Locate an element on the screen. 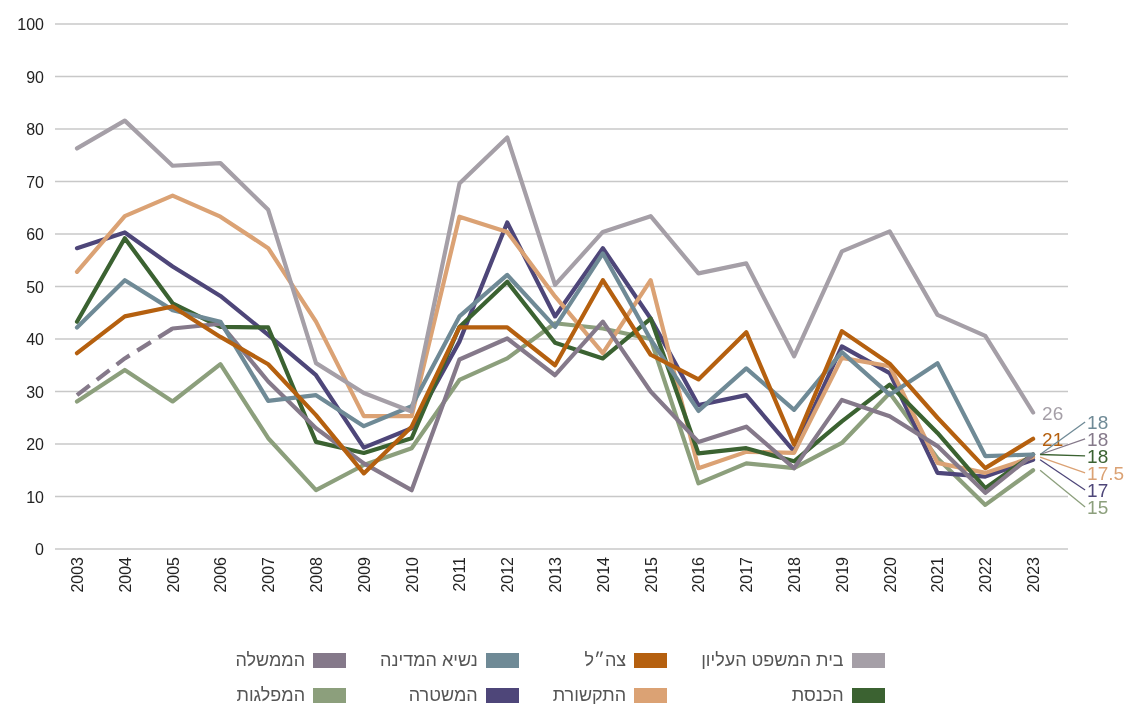 The height and width of the screenshot is (720, 1132). y-tick-label: 20 is located at coordinates (35, 444).